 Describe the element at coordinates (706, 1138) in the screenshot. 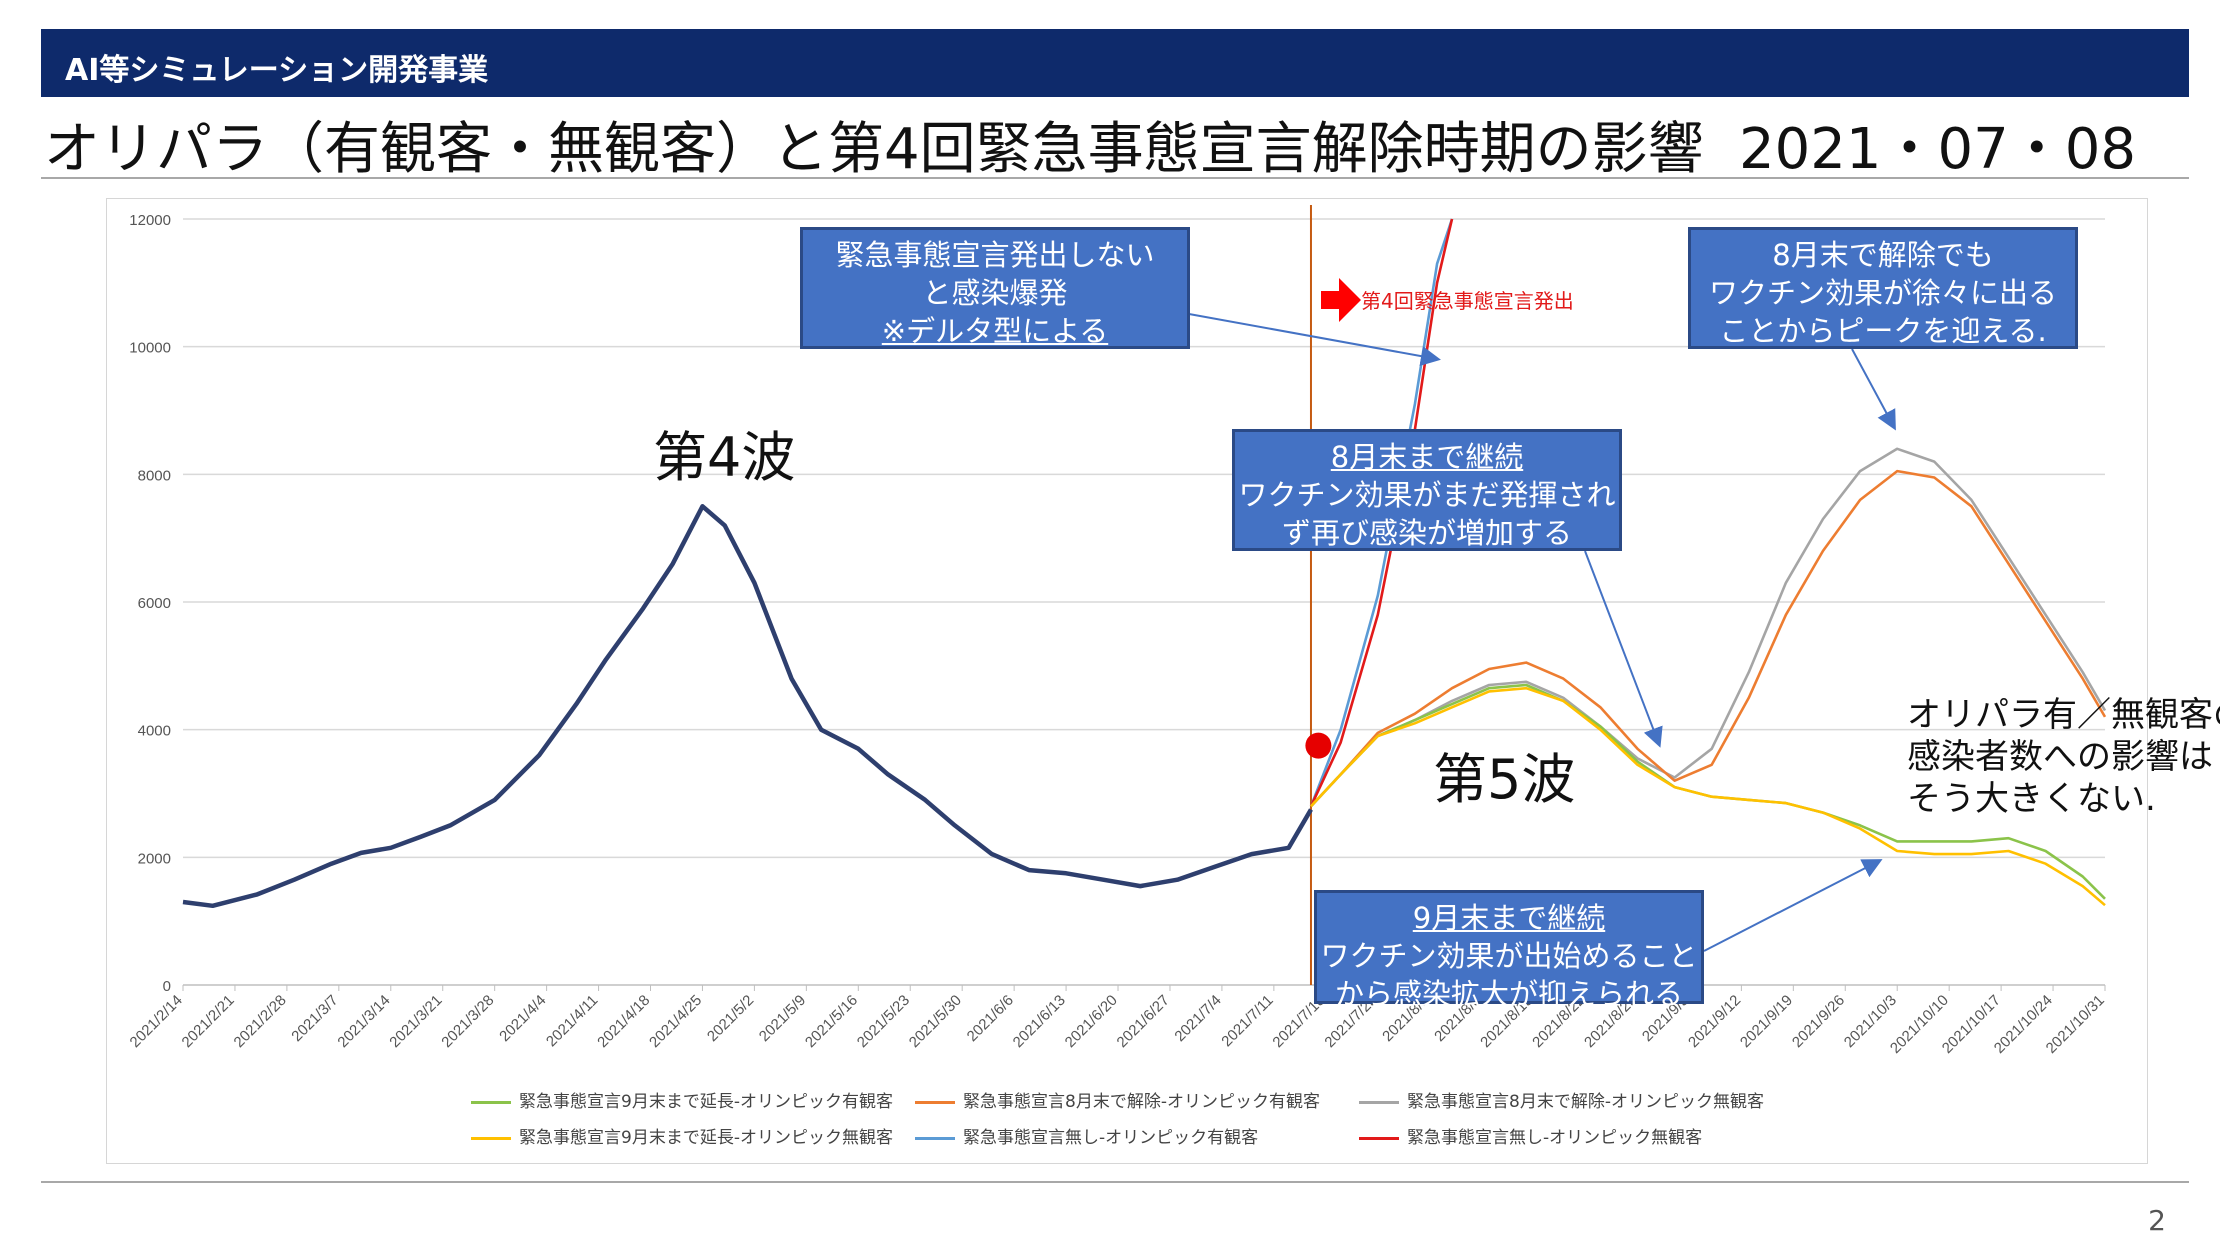

I see `legend-label-yellow: 緊急事態宣言9月末まで延長-オリンピック無観客` at that location.